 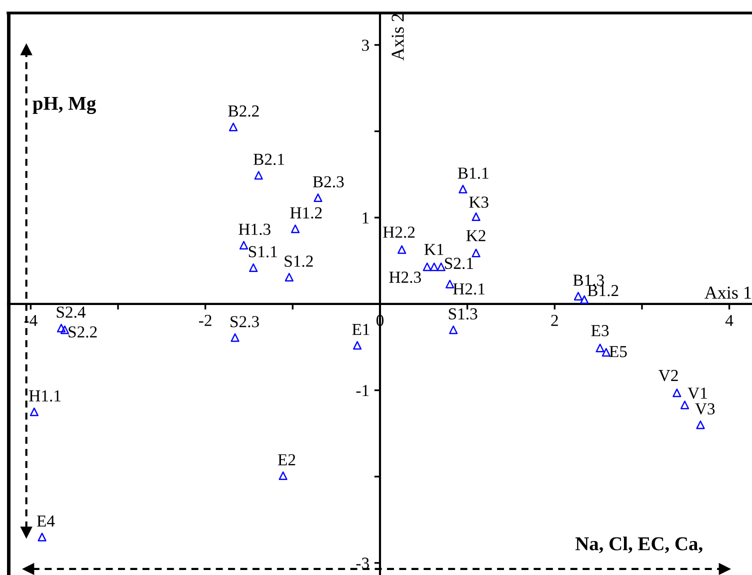 What do you see at coordinates (469, 289) in the screenshot?
I see `annotation: H2.1` at bounding box center [469, 289].